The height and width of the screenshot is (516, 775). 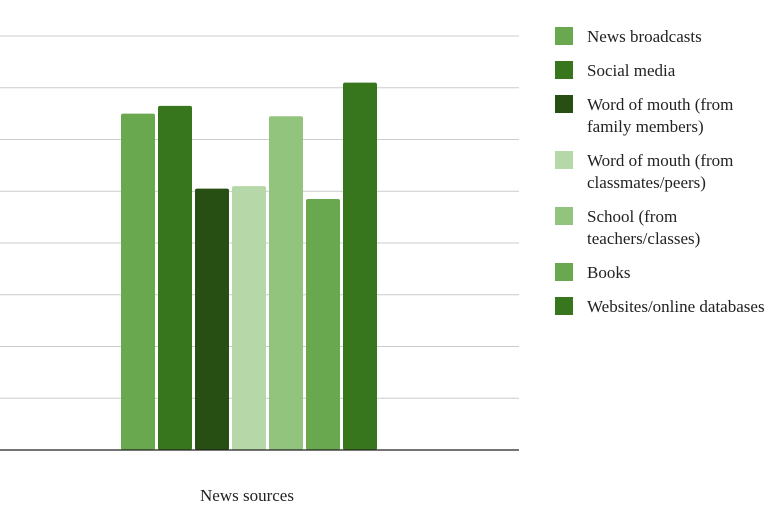 I want to click on legend-label: Websites/online databases, so click(x=676, y=306).